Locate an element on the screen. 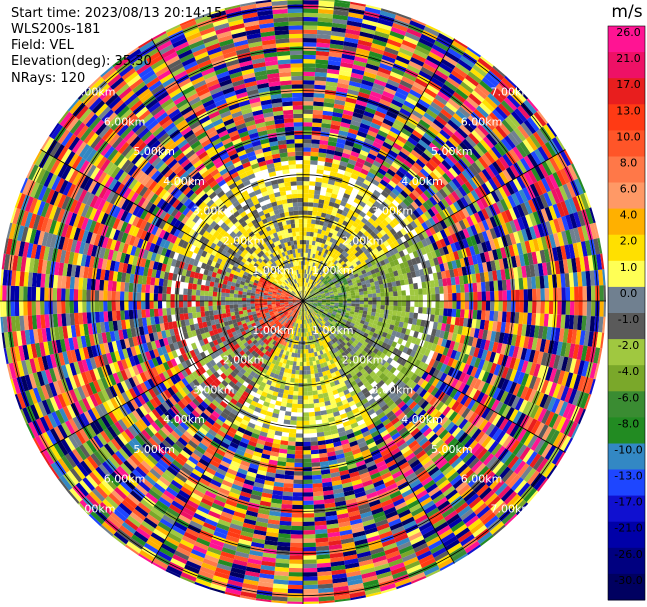 Image resolution: width=647 pixels, height=607 pixels. colorbar-tick-label: -10.0 is located at coordinates (628, 450).